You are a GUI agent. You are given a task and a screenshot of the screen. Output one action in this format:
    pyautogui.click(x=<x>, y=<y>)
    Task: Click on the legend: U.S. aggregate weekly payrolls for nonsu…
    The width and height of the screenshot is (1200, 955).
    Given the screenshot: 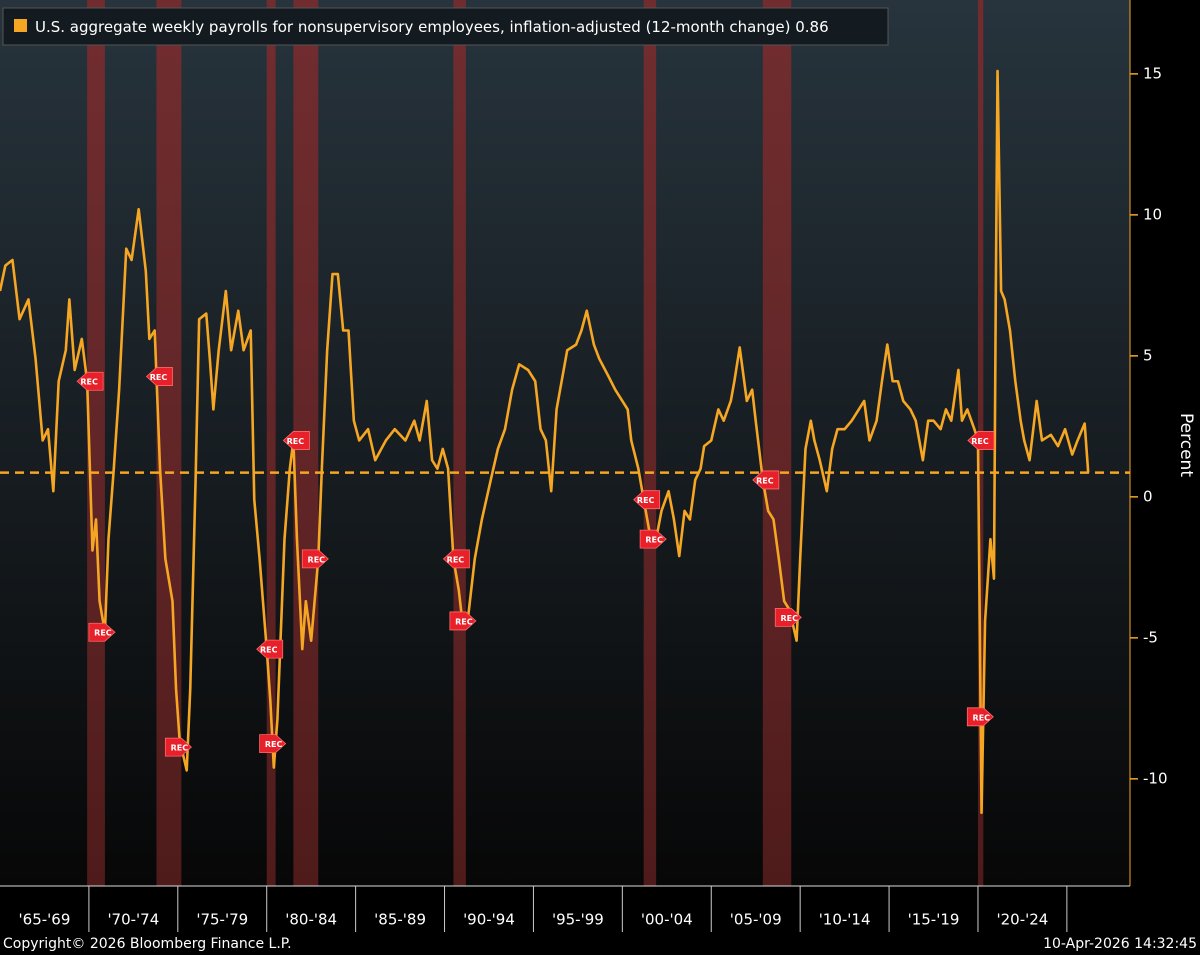 What is the action you would take?
    pyautogui.click(x=445, y=26)
    